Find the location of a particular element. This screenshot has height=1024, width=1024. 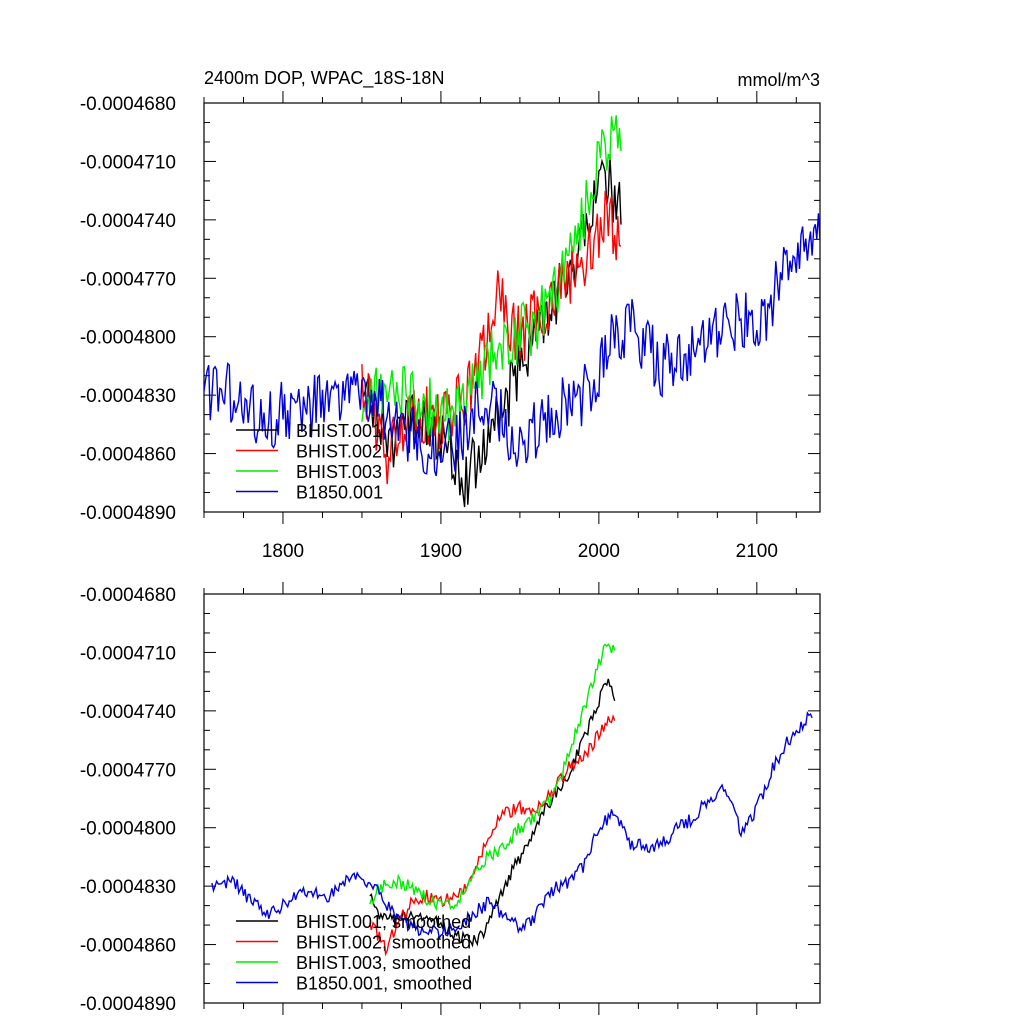

legend-label: BHIST.003, smoothed is located at coordinates (383, 963).